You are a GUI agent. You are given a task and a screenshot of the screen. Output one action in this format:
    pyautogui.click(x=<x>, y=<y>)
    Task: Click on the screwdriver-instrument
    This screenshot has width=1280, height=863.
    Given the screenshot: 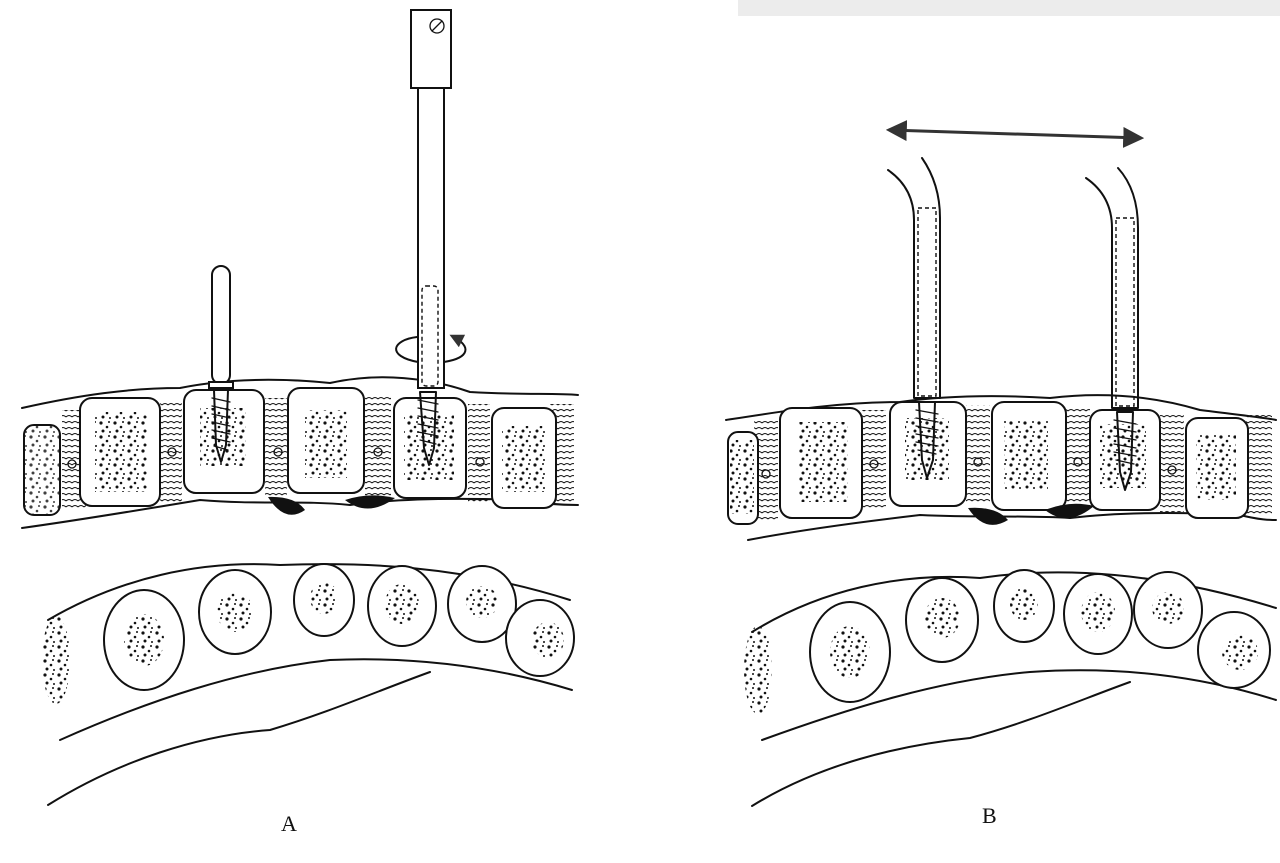 What is the action you would take?
    pyautogui.click(x=431, y=237)
    